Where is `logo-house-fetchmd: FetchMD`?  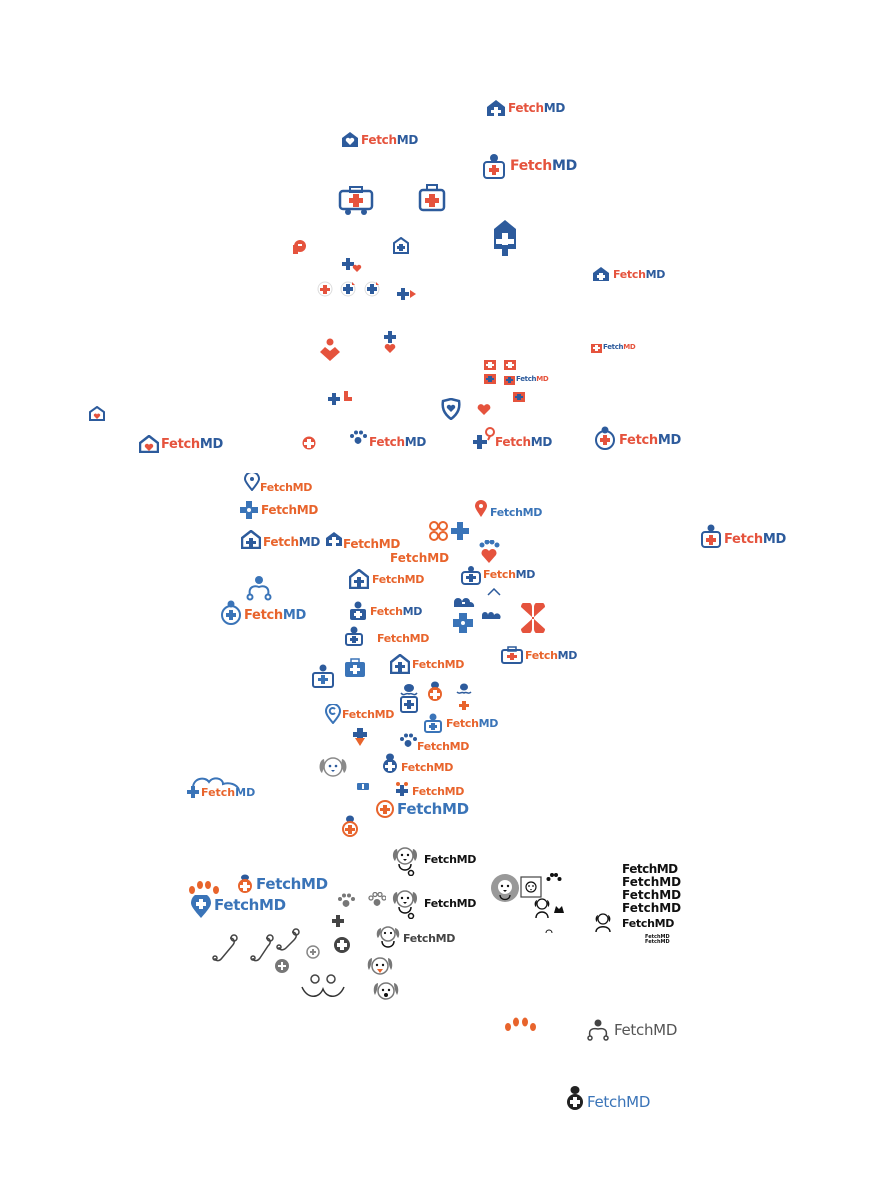
logo-house-fetchmd: FetchMD is located at coordinates (628, 274).